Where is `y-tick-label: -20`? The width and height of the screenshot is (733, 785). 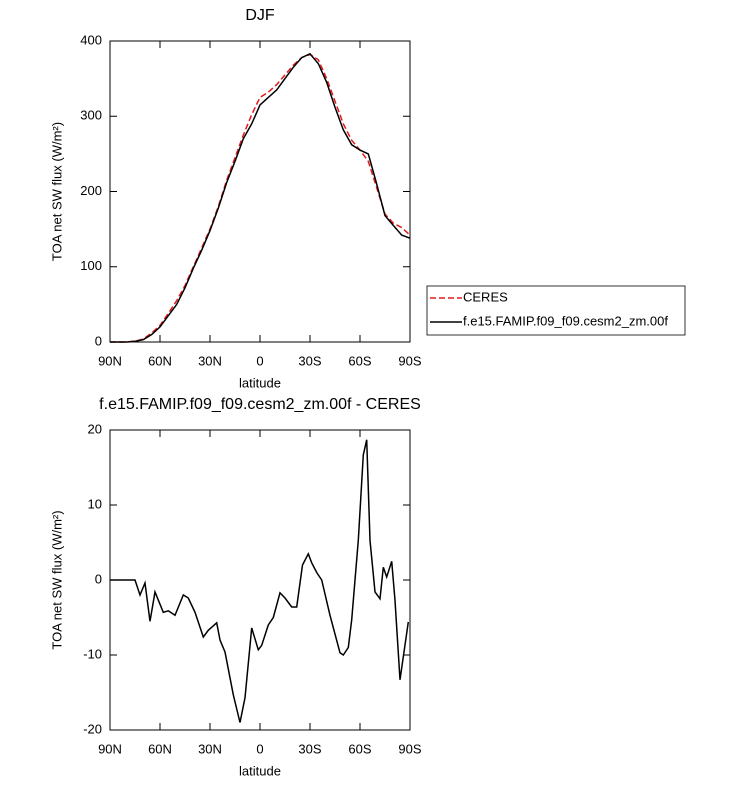
y-tick-label: -20 is located at coordinates (92, 728).